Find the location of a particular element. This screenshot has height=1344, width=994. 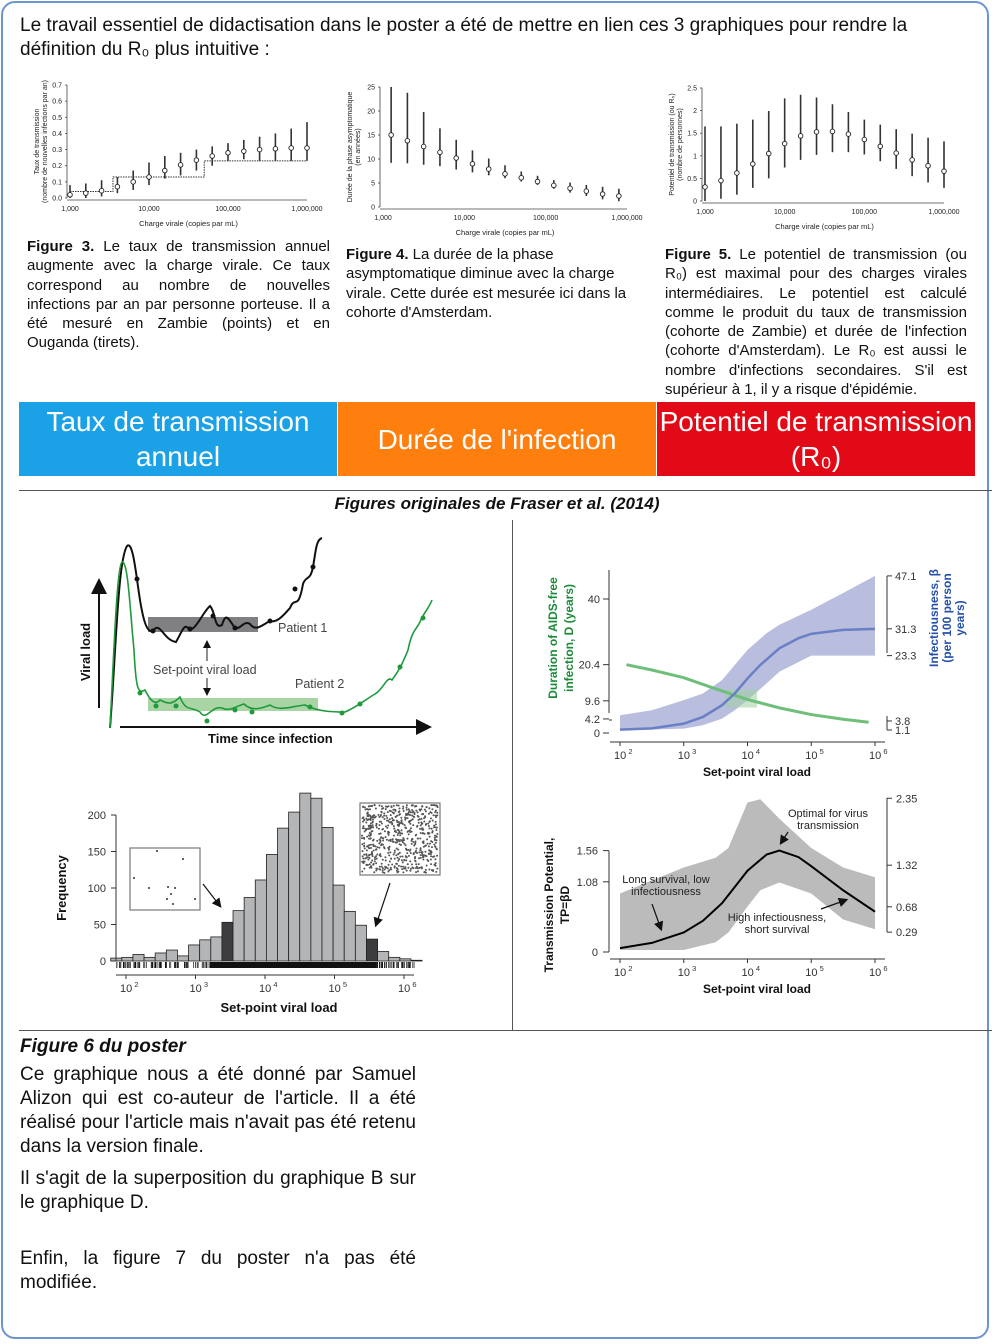

y-tick-label: 0.0 is located at coordinates (57, 199).